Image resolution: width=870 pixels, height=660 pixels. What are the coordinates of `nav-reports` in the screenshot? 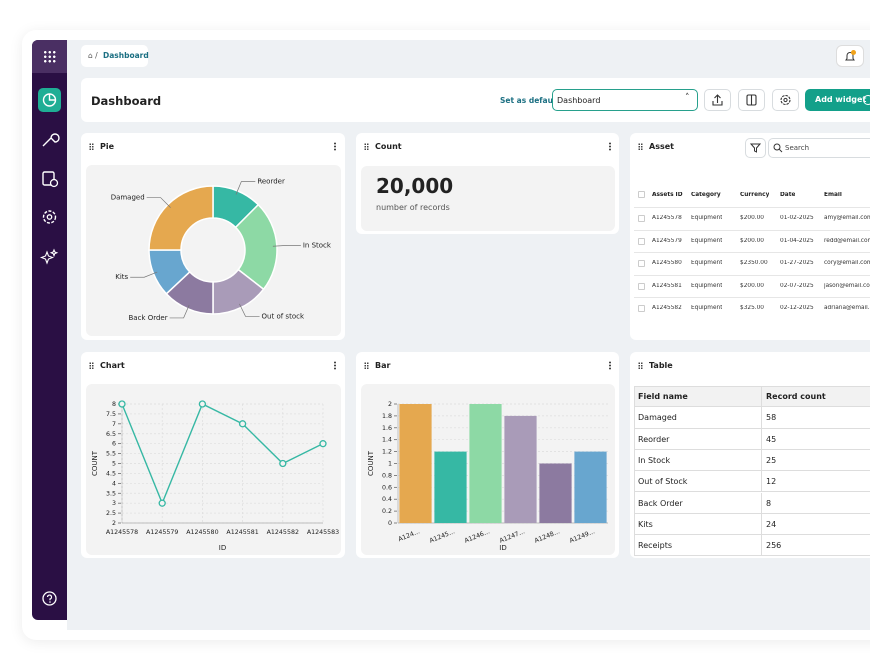 It's located at (48, 178).